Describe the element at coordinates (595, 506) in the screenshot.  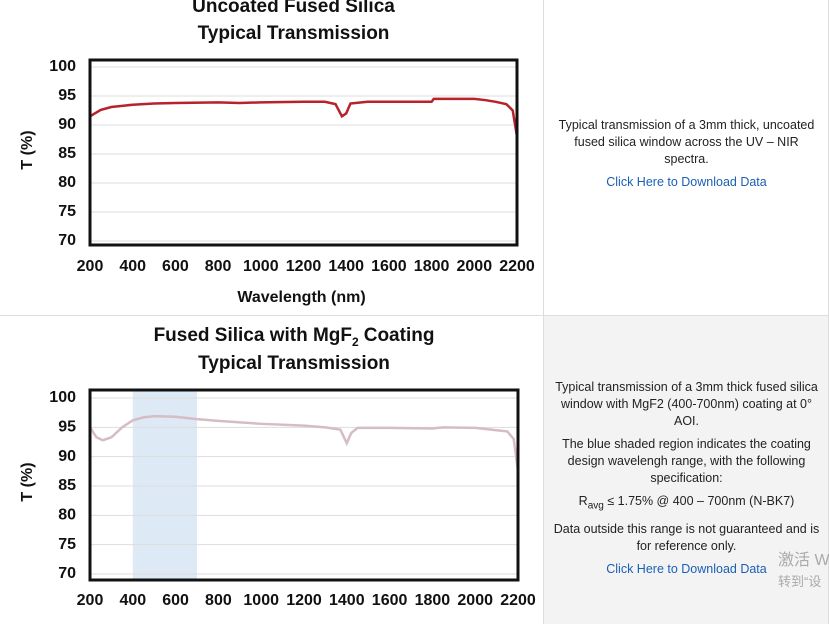
I see `spec-subscript: avg` at that location.